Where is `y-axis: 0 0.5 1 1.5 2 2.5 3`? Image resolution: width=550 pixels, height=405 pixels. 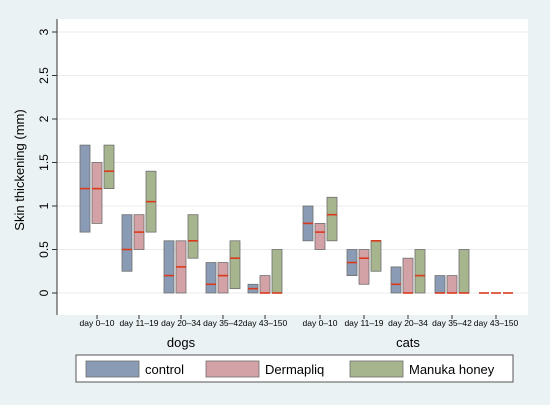 y-axis: 0 0.5 1 1.5 2 2.5 3 is located at coordinates (47, 167).